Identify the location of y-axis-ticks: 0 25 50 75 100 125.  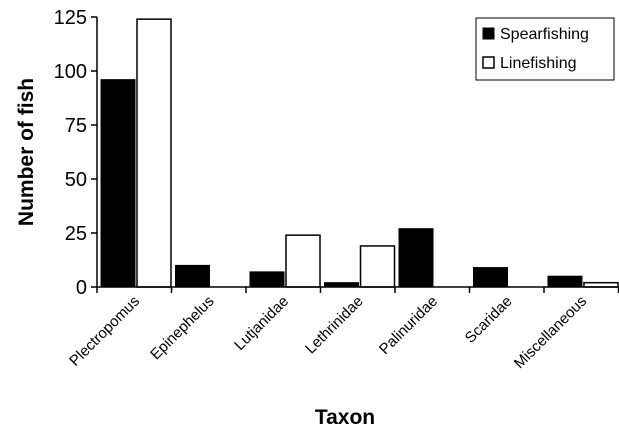
(76, 153).